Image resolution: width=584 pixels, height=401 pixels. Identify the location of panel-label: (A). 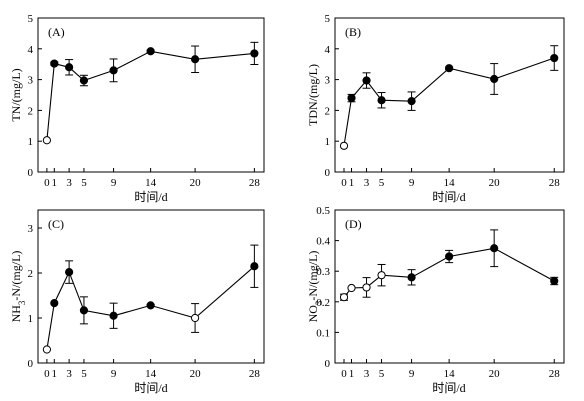
(56, 32).